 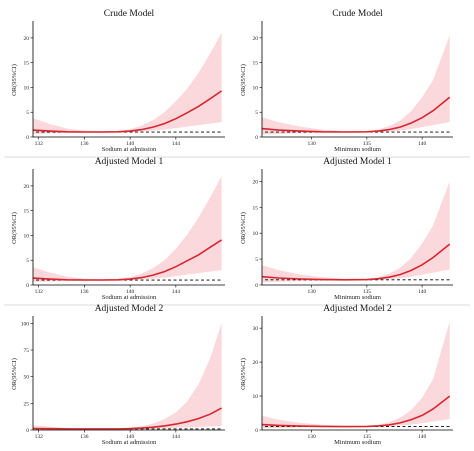 What do you see at coordinates (129, 297) in the screenshot?
I see `panel-3-x-axis-label: Sodium at admission` at bounding box center [129, 297].